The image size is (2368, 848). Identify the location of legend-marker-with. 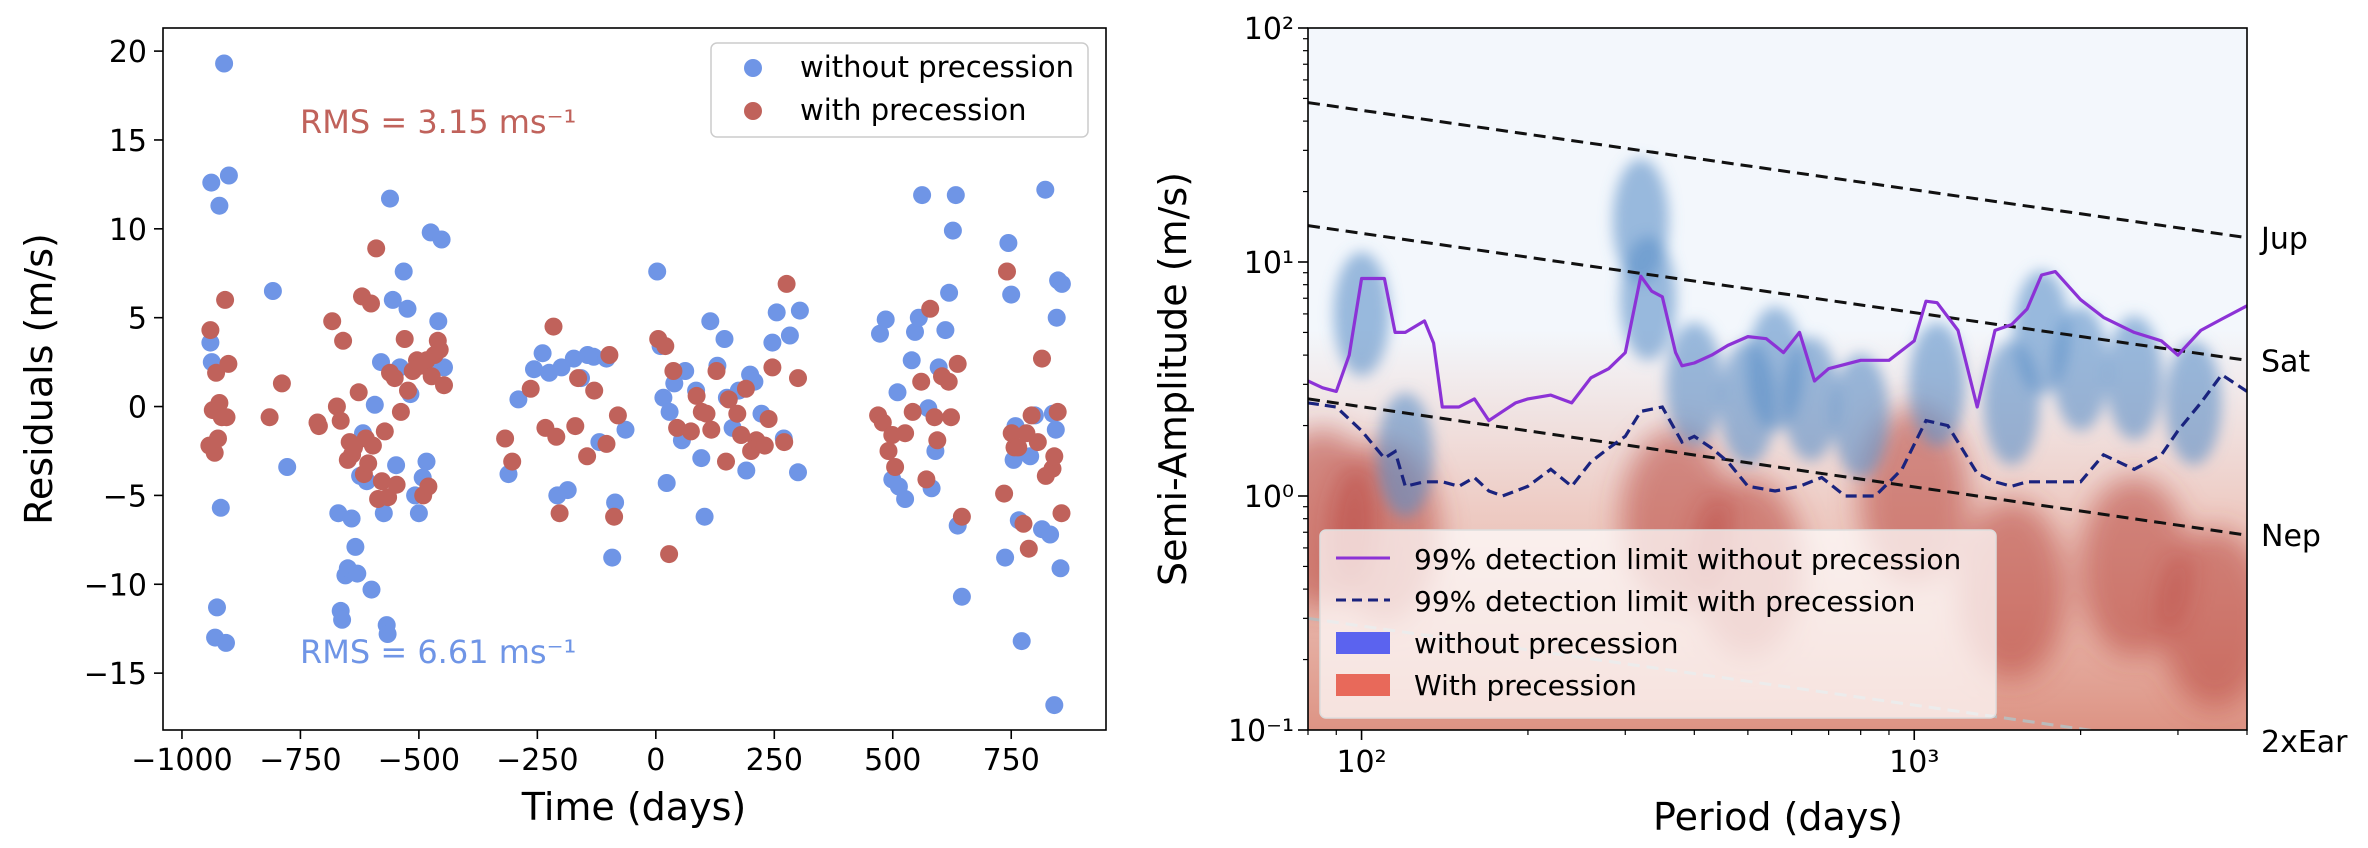
(753, 111).